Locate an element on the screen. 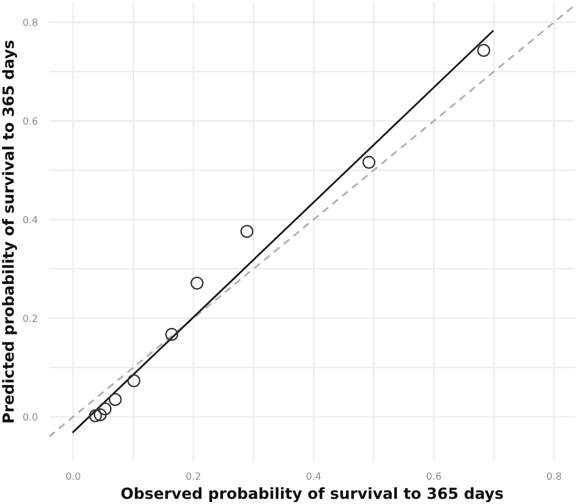 The width and height of the screenshot is (578, 504). y-tick-label: 0.2 is located at coordinates (30, 318).